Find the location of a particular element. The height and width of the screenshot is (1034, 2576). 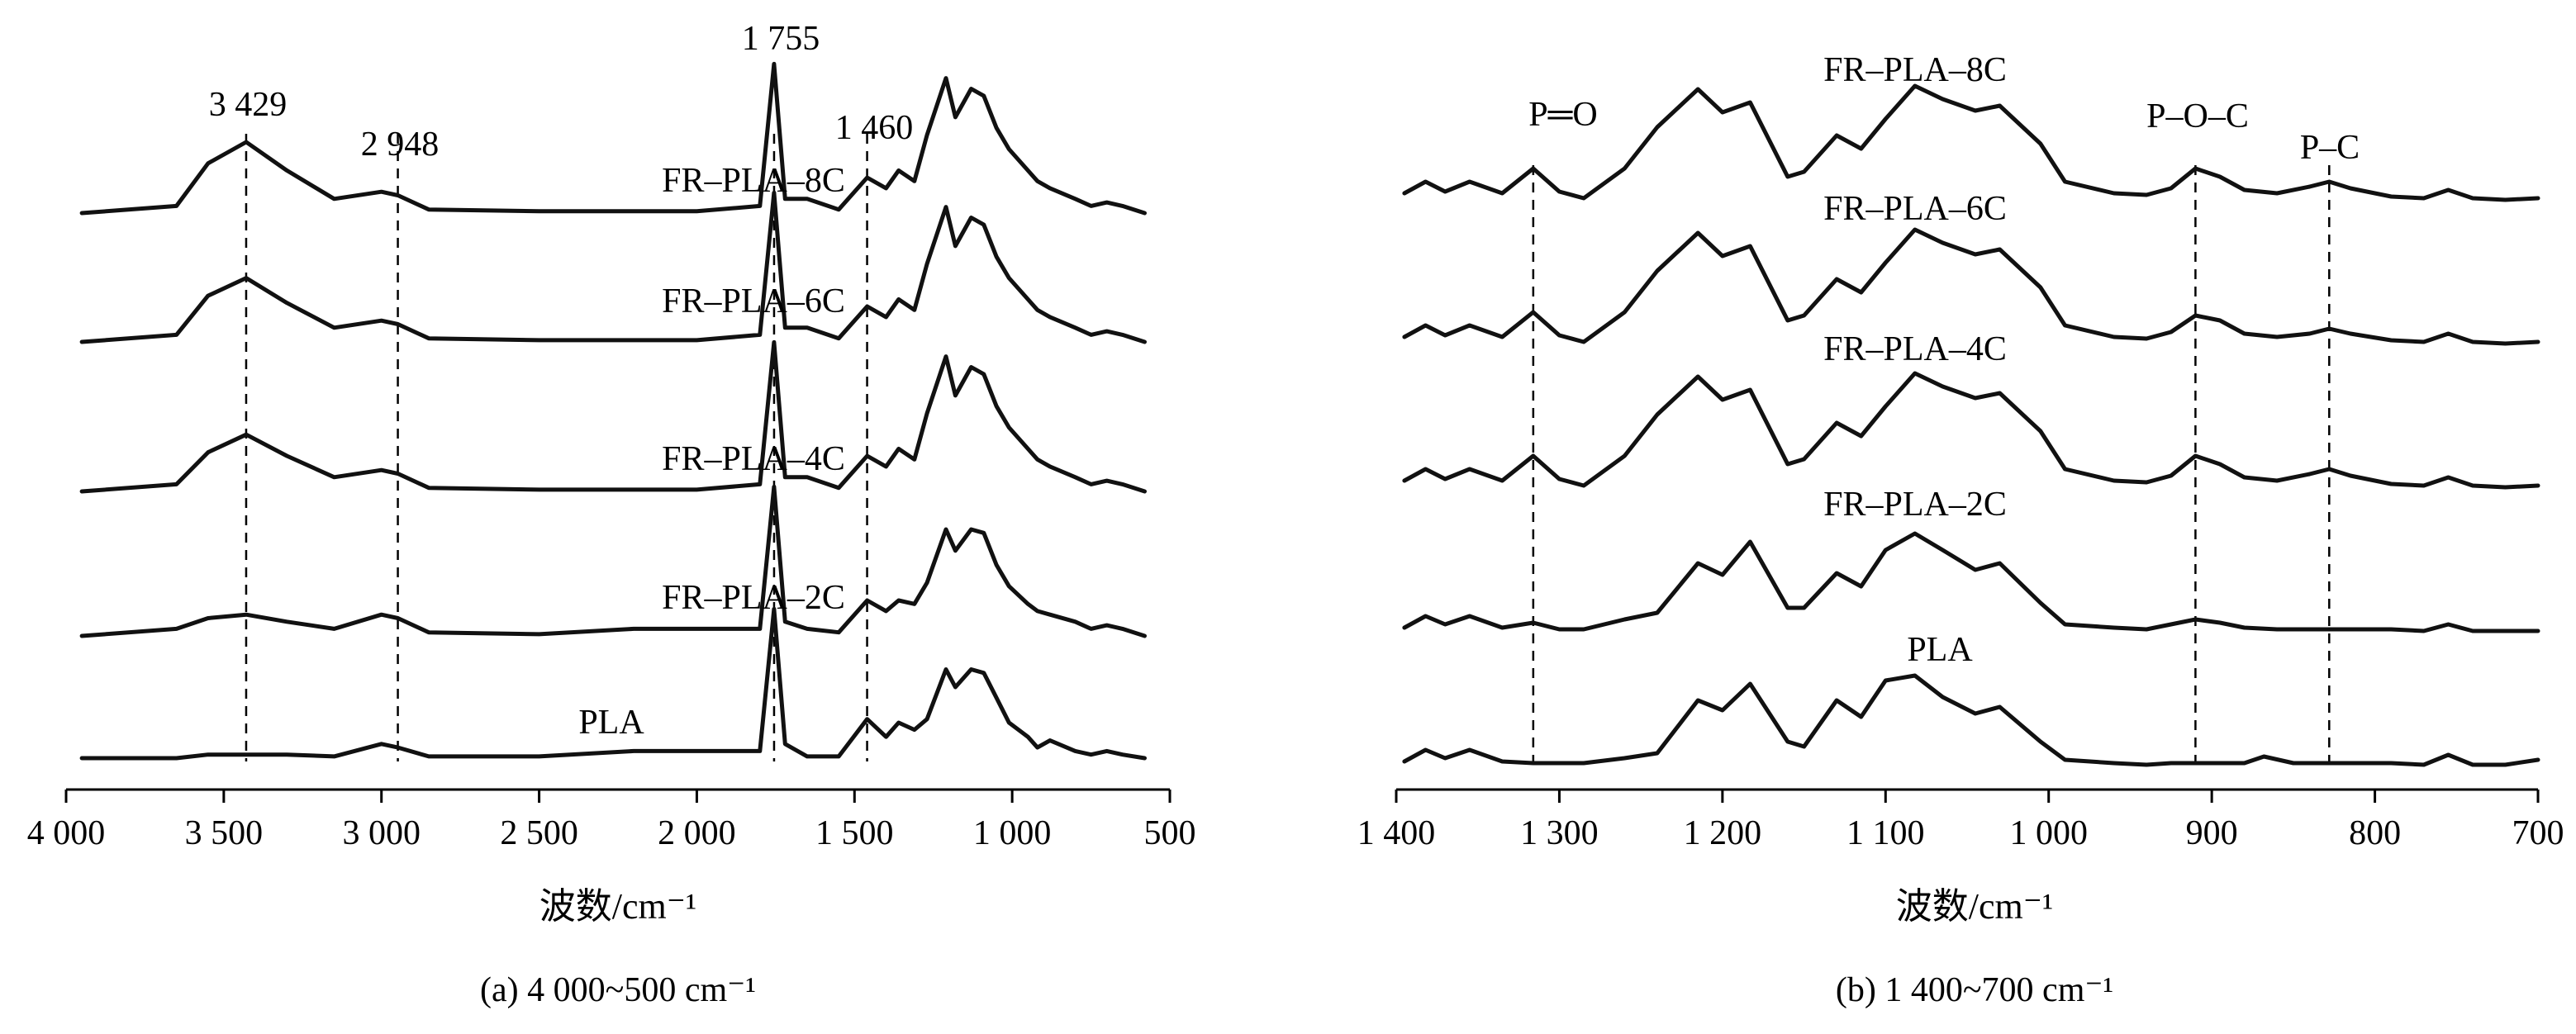

panel-b-tick-label-800: 800 is located at coordinates (2375, 833).